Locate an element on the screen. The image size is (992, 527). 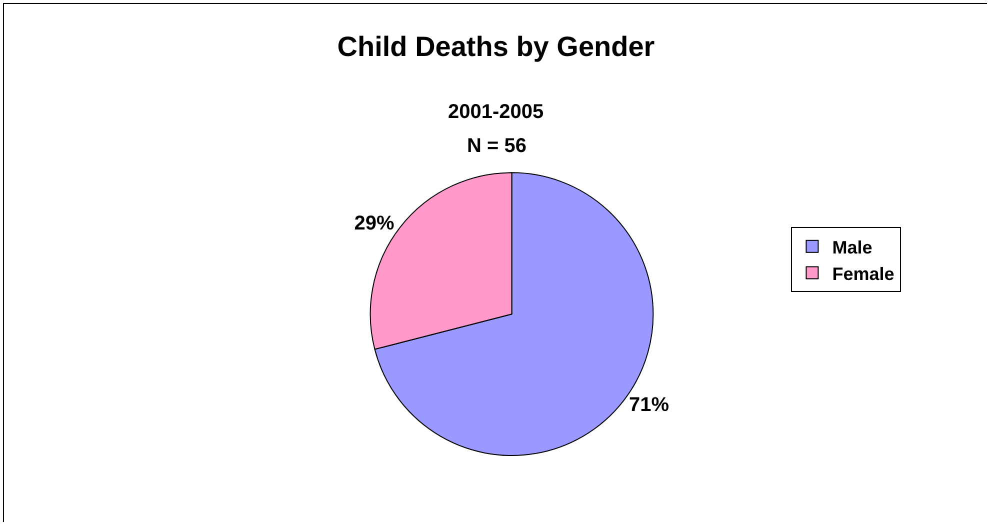
legend-label: Male is located at coordinates (852, 247).